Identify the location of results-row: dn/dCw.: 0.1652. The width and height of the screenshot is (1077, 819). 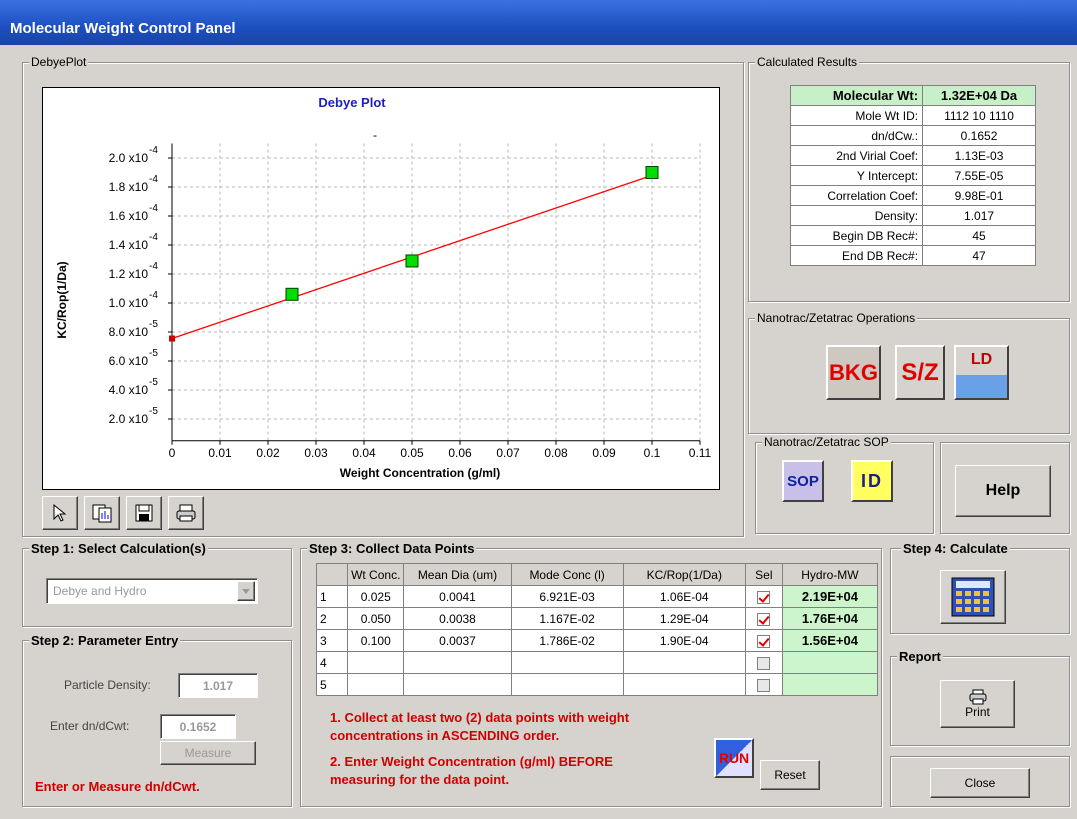
(912, 135).